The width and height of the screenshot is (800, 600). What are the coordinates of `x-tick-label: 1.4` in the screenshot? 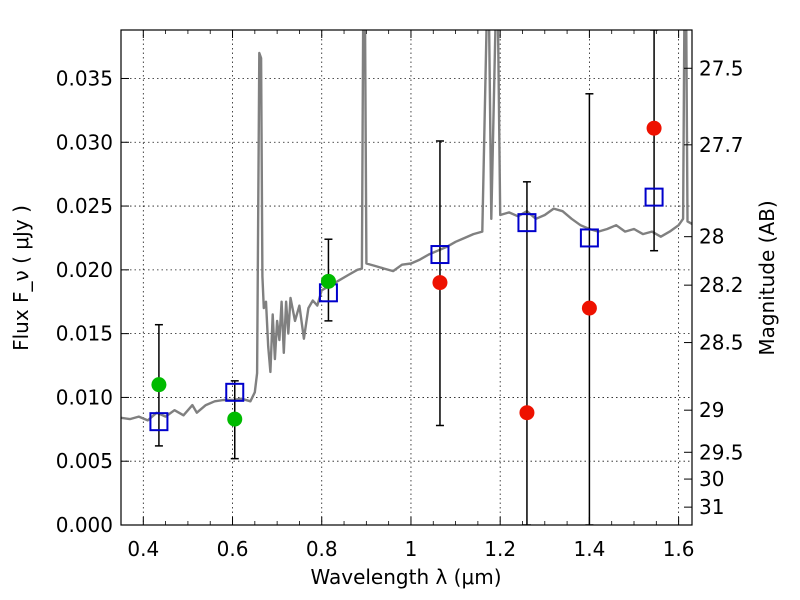 It's located at (589, 549).